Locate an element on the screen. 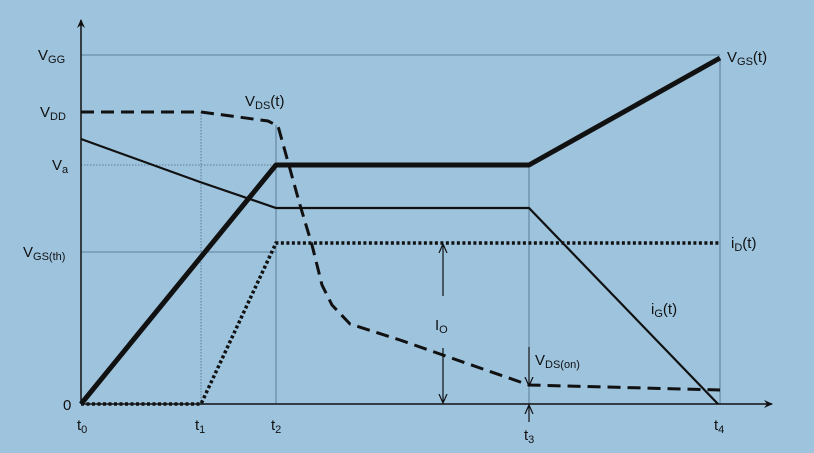 Image resolution: width=814 pixels, height=453 pixels. label-t2: t2 is located at coordinates (276, 426).